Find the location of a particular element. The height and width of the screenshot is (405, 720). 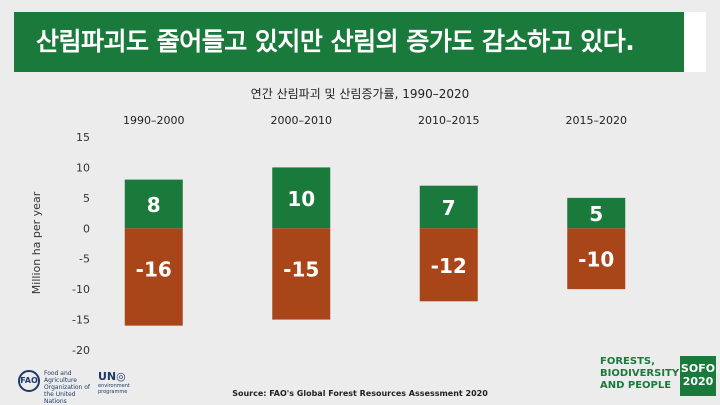

bar-value-label: 10 is located at coordinates (301, 199).